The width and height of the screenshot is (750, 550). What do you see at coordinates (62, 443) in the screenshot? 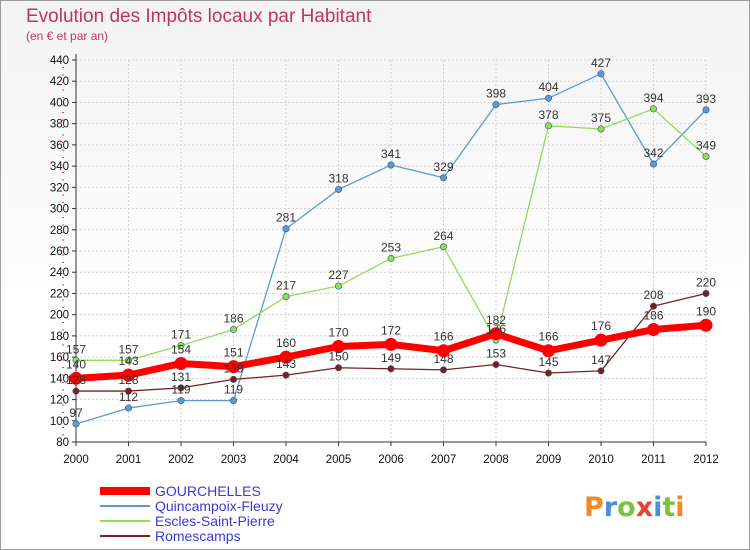
I see `y-tick-label: 80` at bounding box center [62, 443].